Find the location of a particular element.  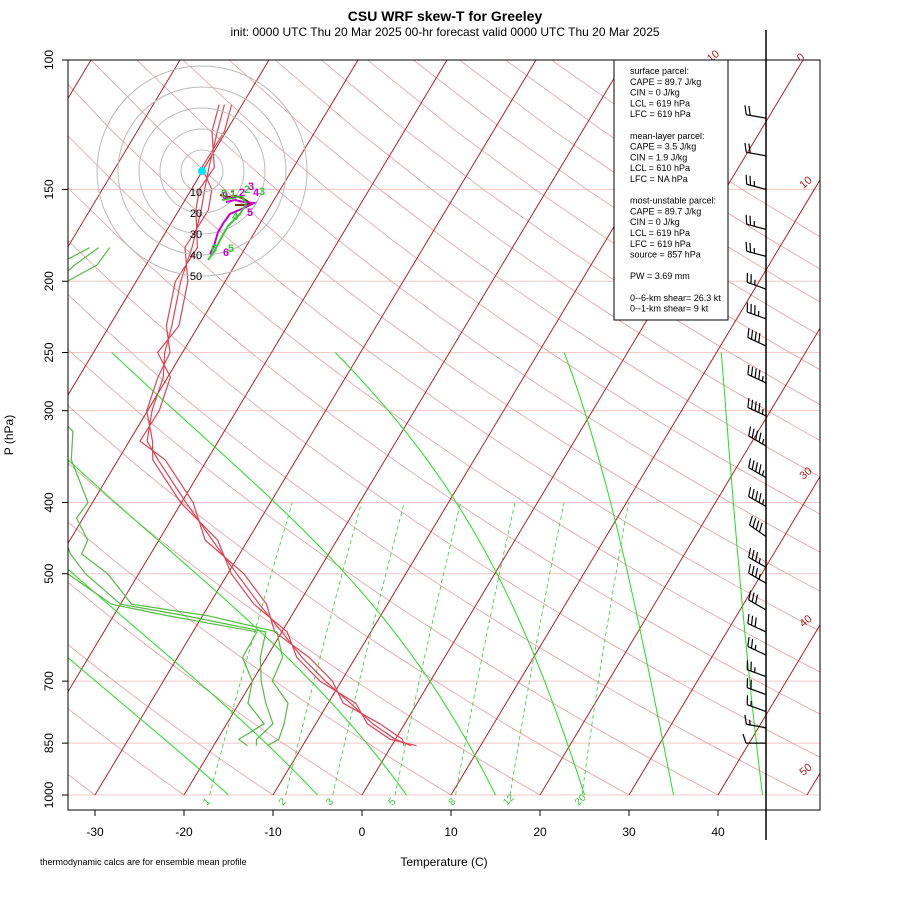

stats-line: LFC = 619 hPa is located at coordinates (660, 114).